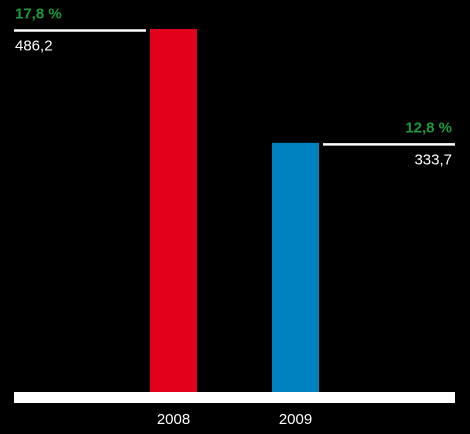  What do you see at coordinates (38, 14) in the screenshot?
I see `percent-label-2008: 17,8 %` at bounding box center [38, 14].